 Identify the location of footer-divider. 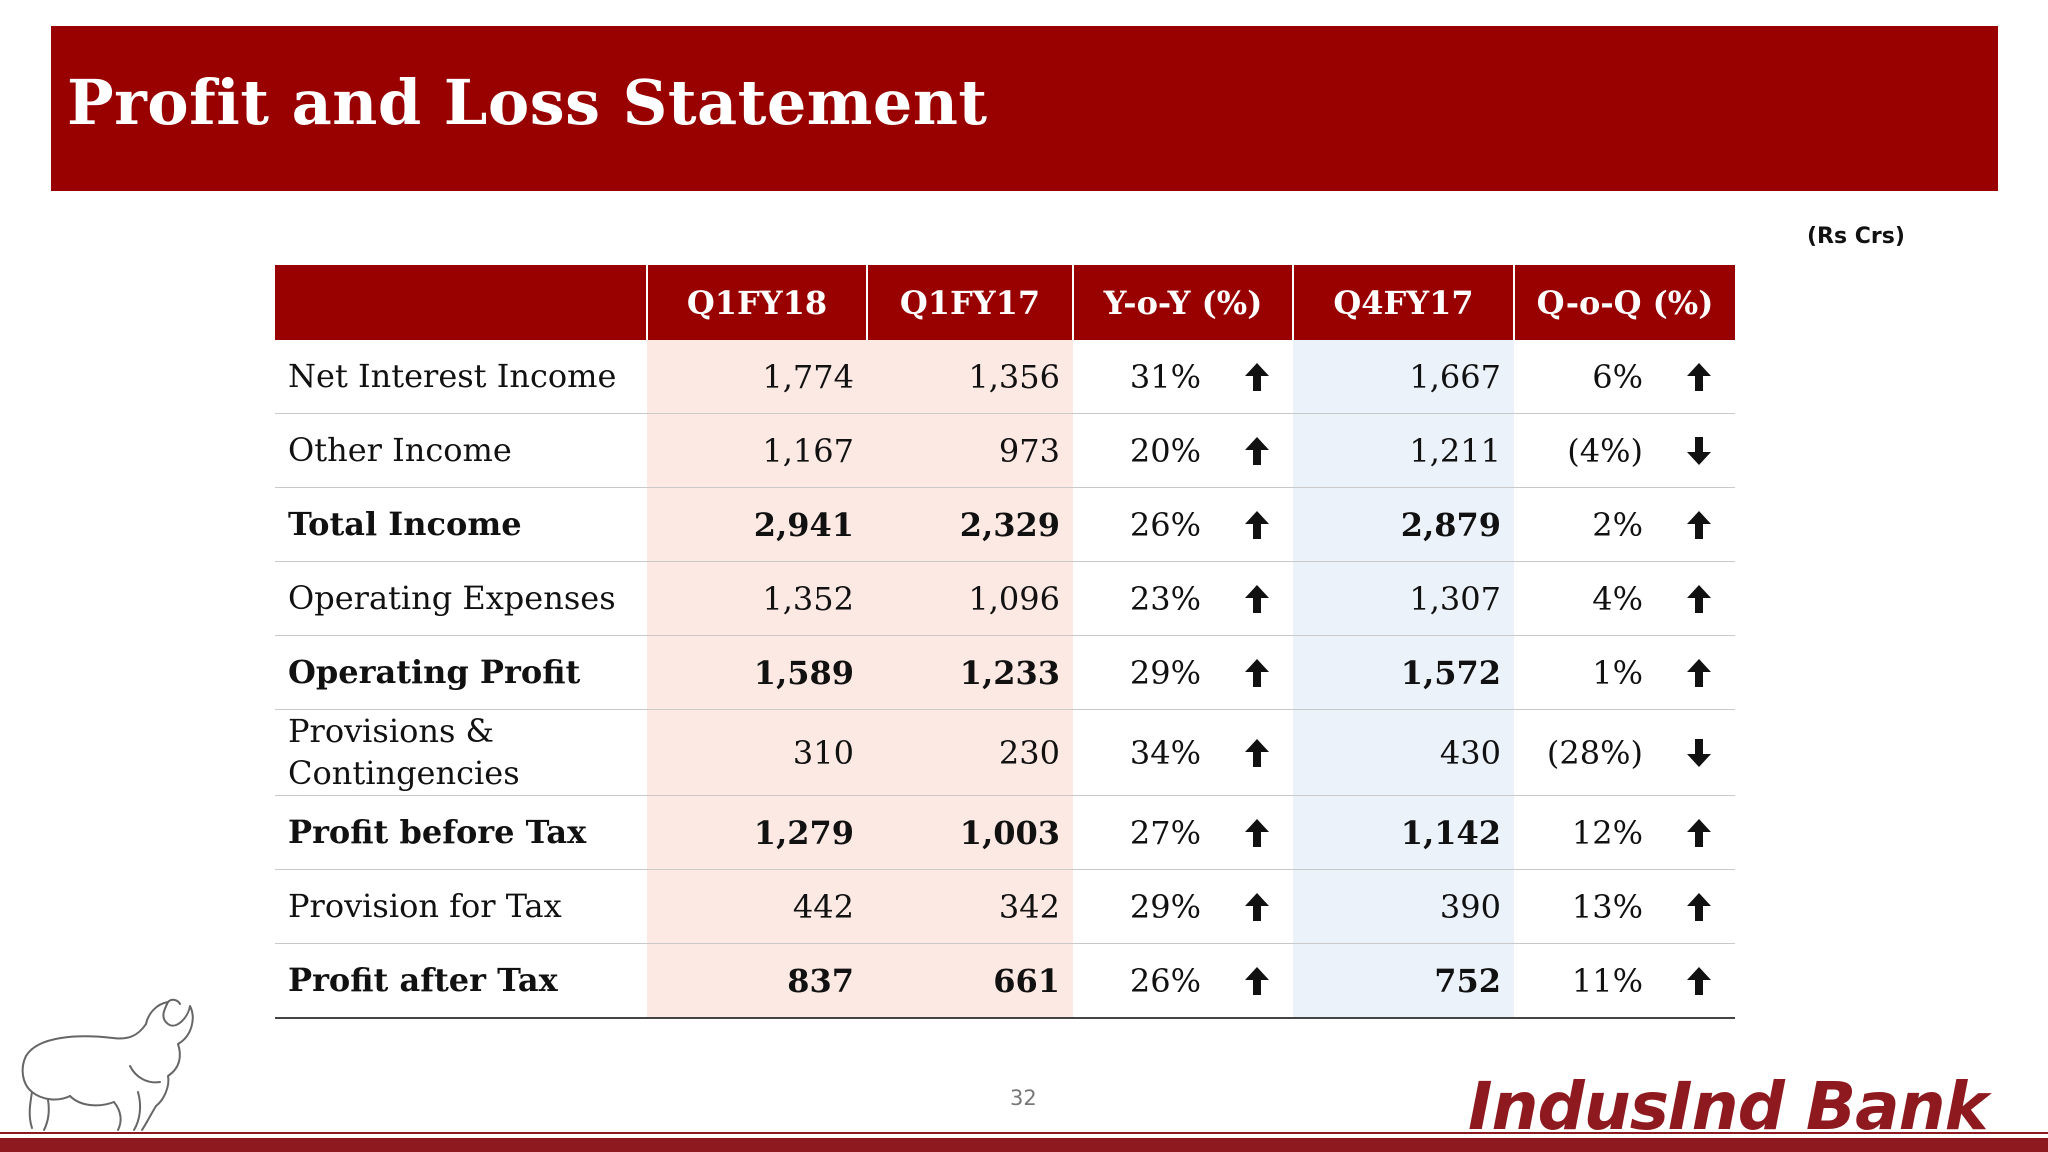
(1024, 1133).